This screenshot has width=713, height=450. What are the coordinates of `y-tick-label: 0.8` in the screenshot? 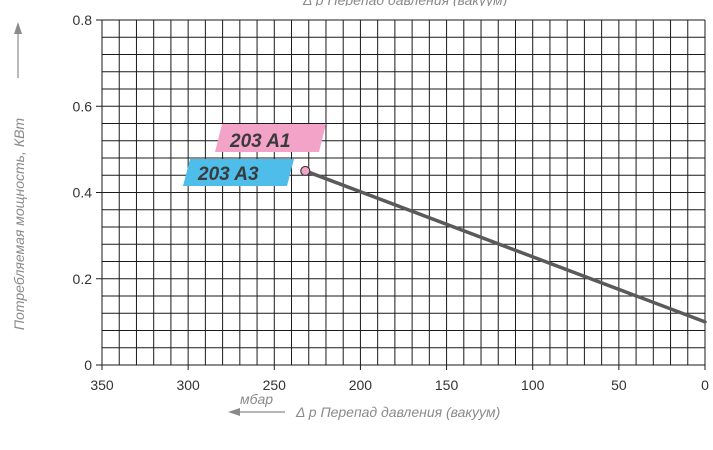 It's located at (83, 20).